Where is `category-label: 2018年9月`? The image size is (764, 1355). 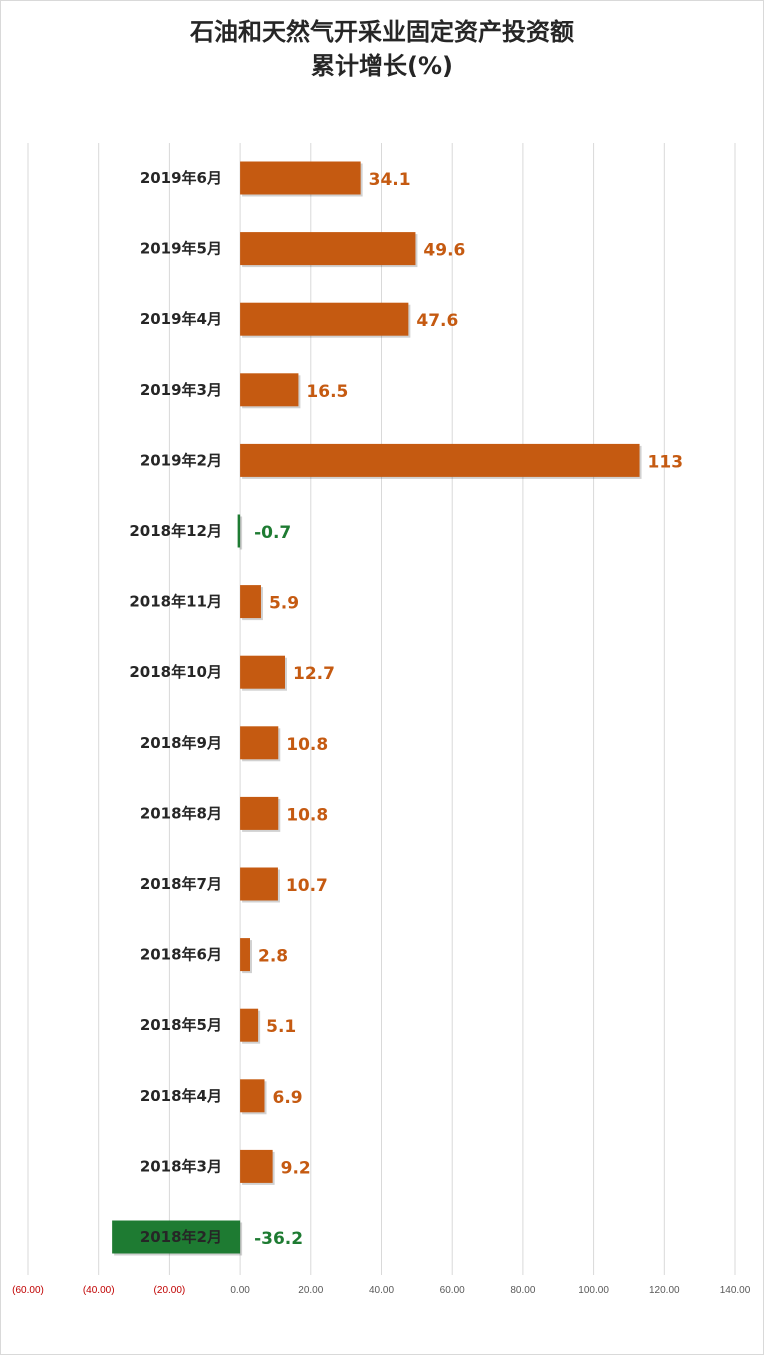
category-label: 2018年9月 is located at coordinates (181, 743).